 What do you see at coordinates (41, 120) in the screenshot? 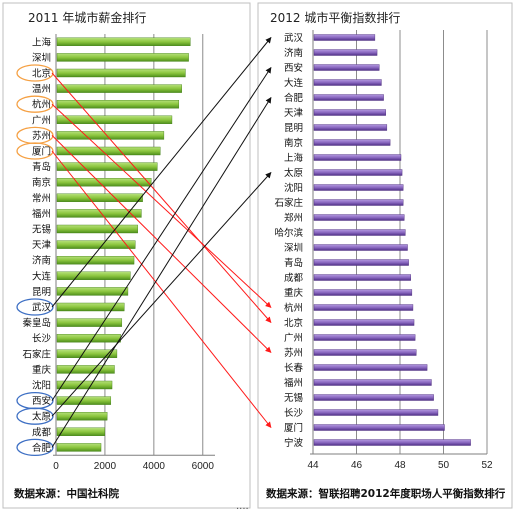
I see `left-category-label: 广州` at bounding box center [41, 120].